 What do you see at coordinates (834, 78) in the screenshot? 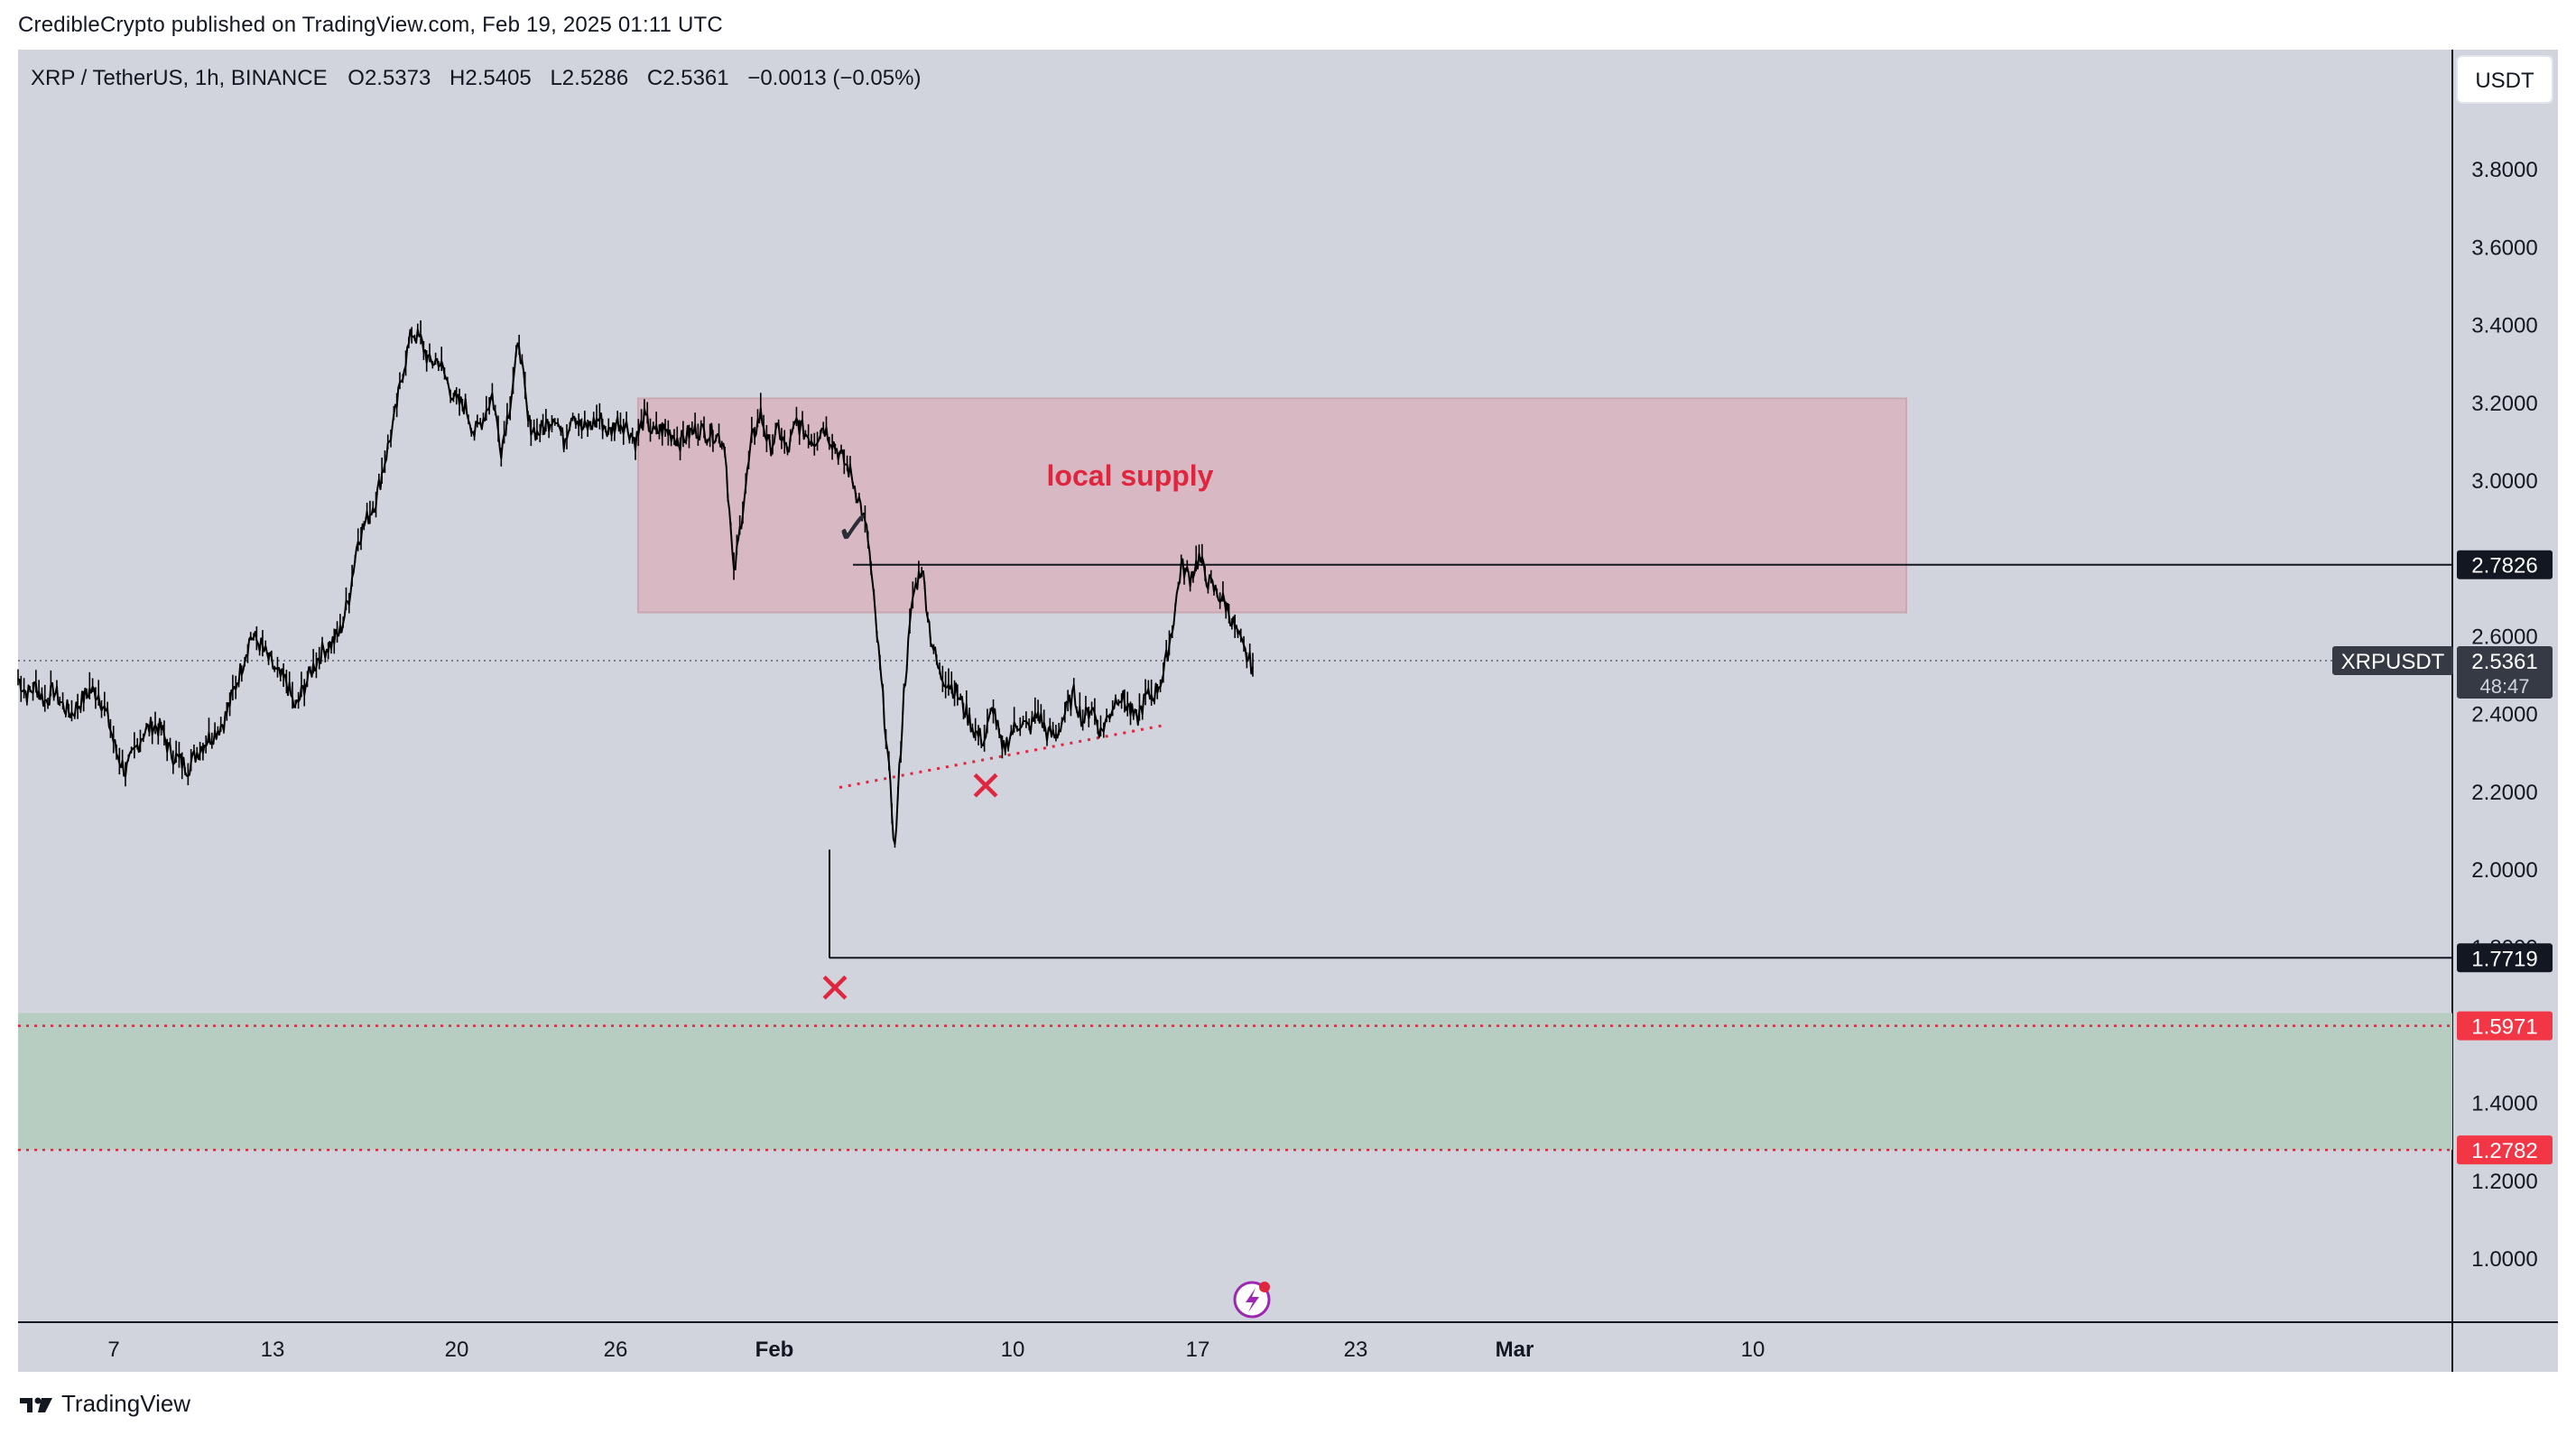
I see `legend-change: −0.0013 (−0.05%)` at bounding box center [834, 78].